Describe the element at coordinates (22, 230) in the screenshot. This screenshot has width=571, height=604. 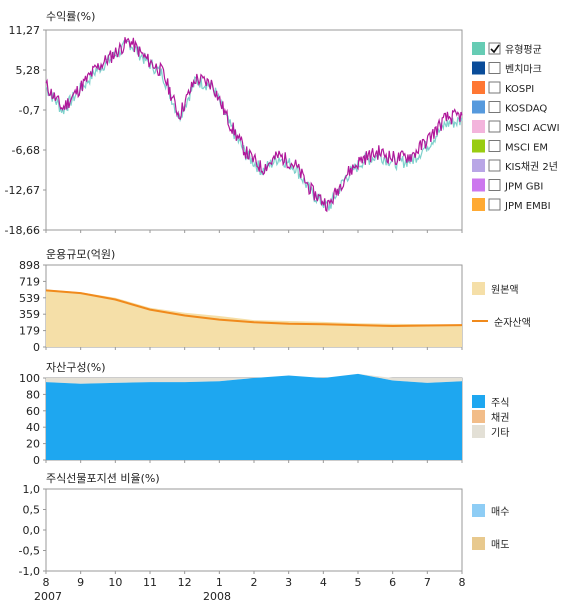
I see `ret-ytick-label: -18,66` at that location.